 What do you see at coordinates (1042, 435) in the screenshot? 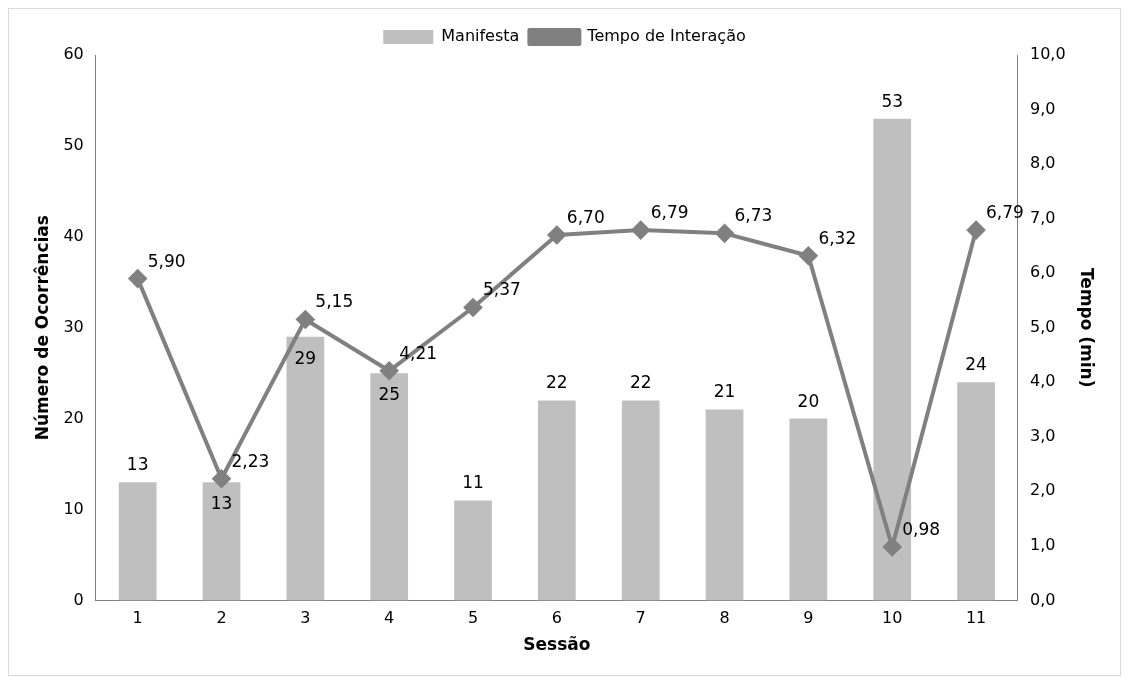
I see `y2-tick-label: 3,0` at bounding box center [1042, 435].